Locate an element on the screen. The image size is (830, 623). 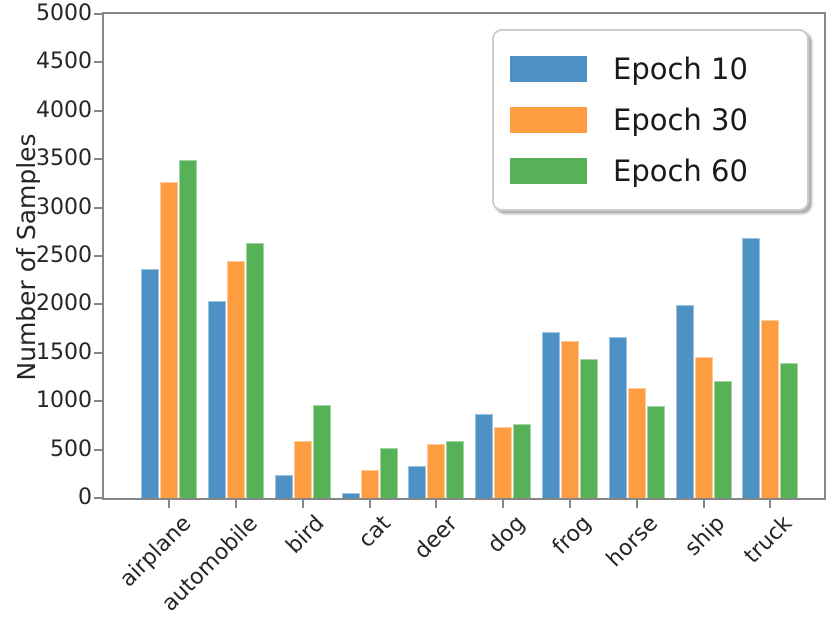
legend-item-epoch-10: Epoch 10 is located at coordinates (658, 69).